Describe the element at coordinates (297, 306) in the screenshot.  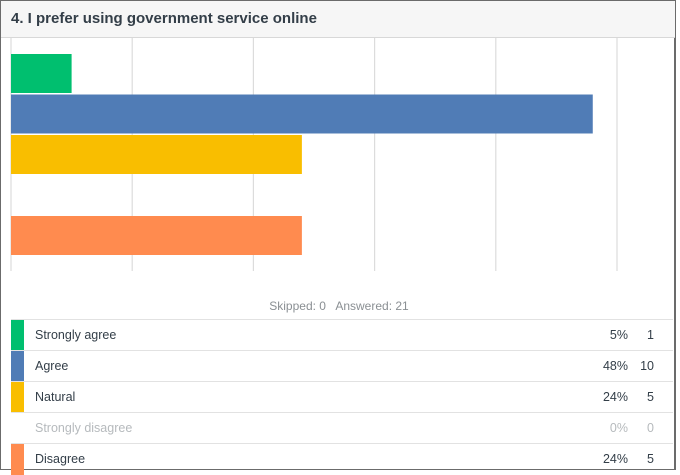
I see `skipped-count: Skipped: 0` at that location.